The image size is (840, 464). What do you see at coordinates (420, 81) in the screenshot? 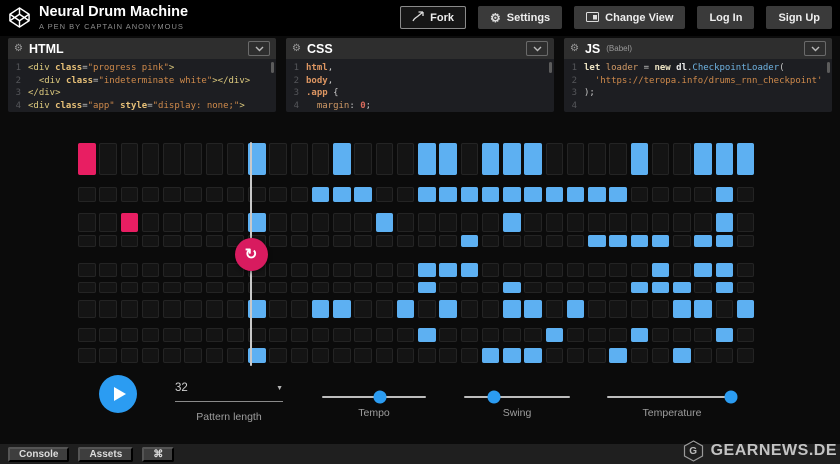
I see `code-line: 2 body,` at bounding box center [420, 81].